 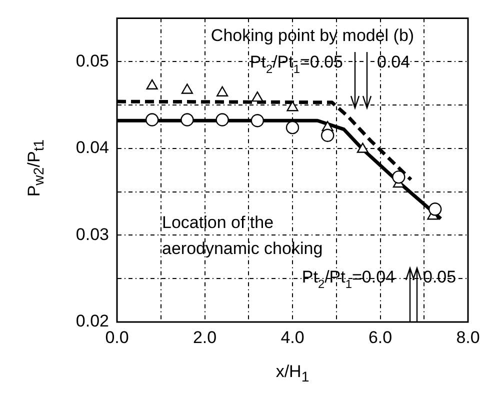 What do you see at coordinates (204, 337) in the screenshot?
I see `x-tick-label: 2.0` at bounding box center [204, 337].